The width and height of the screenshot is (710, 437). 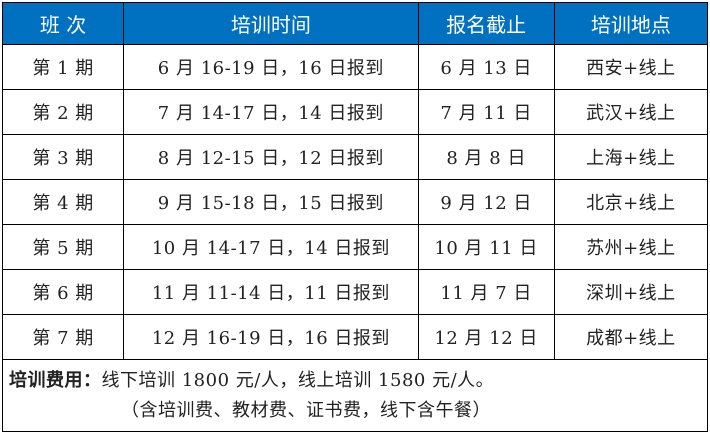 I want to click on cell-deadline: 11 月 7 日, so click(x=486, y=292).